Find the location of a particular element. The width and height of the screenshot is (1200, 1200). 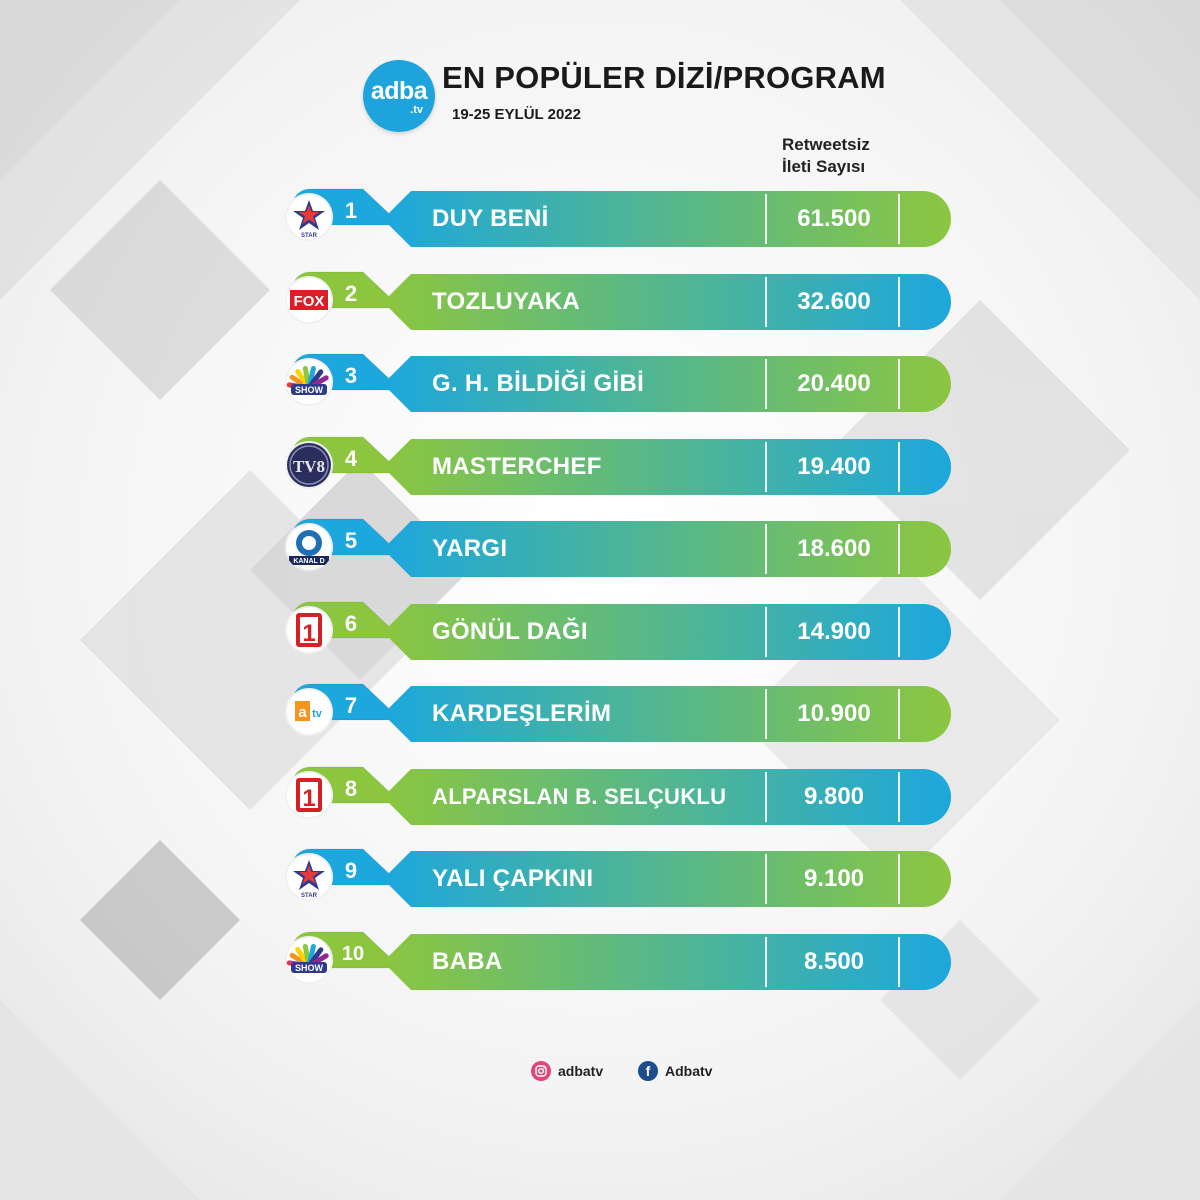

post-count: 19.400 is located at coordinates (834, 466).